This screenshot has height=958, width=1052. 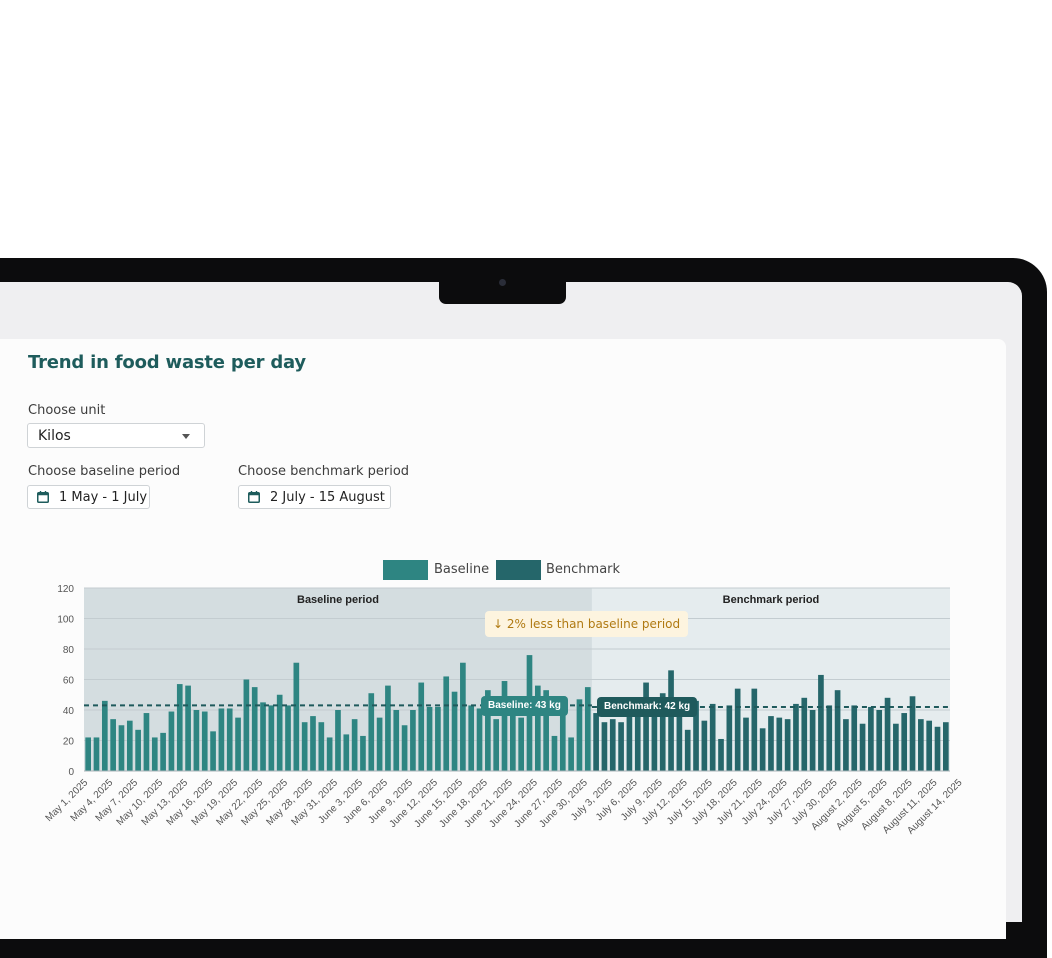 What do you see at coordinates (69, 650) in the screenshot?
I see `y-tick-label: 80` at bounding box center [69, 650].